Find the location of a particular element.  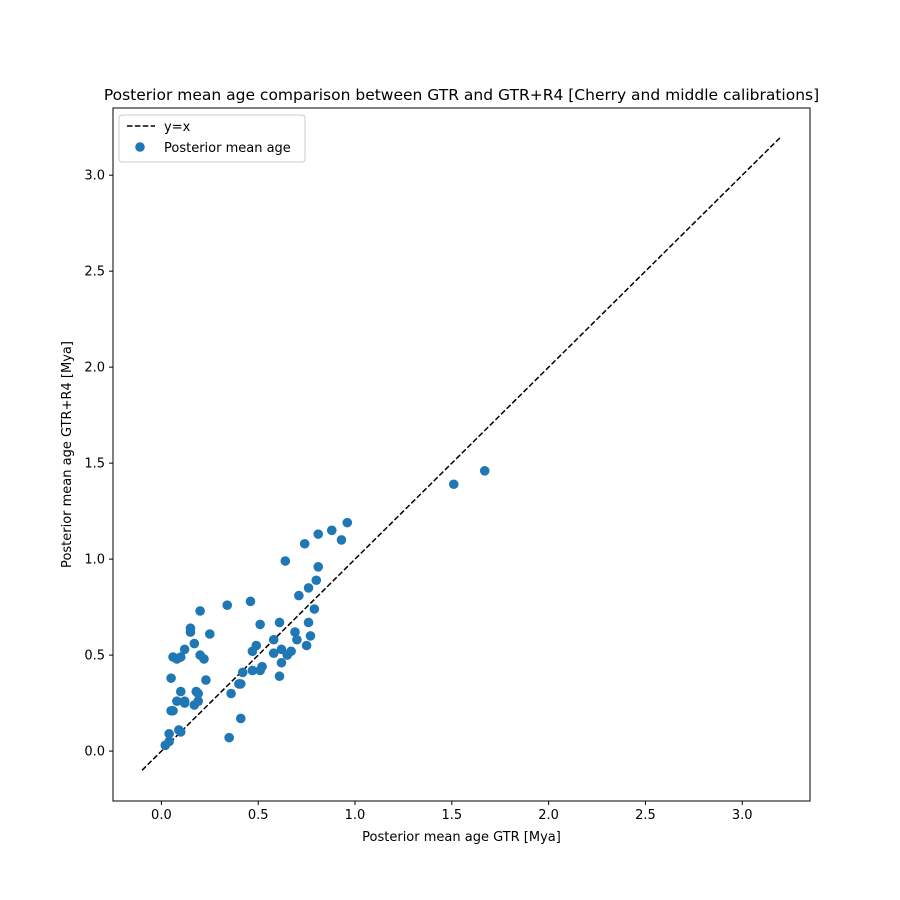

y-axis-label: Posterior mean age GTR+R4 [Mya] is located at coordinates (67, 454).